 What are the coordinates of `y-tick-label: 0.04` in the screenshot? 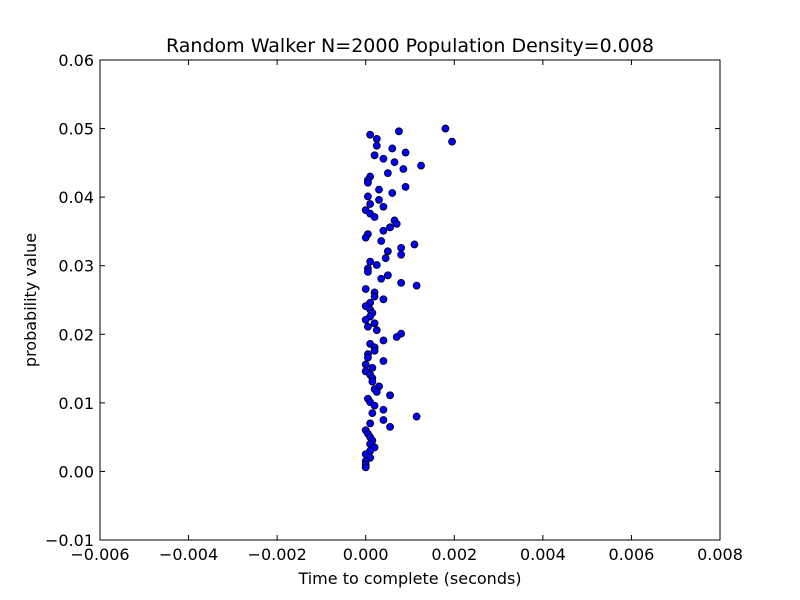 It's located at (76, 197).